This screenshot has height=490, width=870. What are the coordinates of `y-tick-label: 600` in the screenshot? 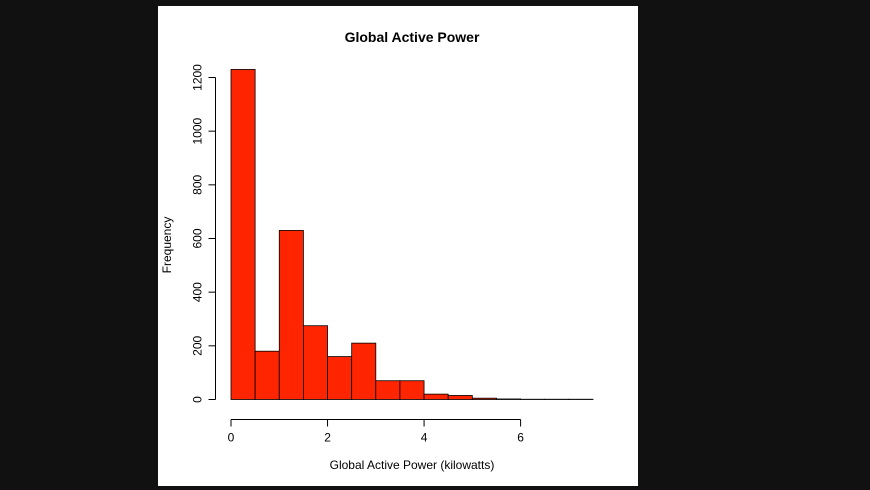 It's located at (198, 238).